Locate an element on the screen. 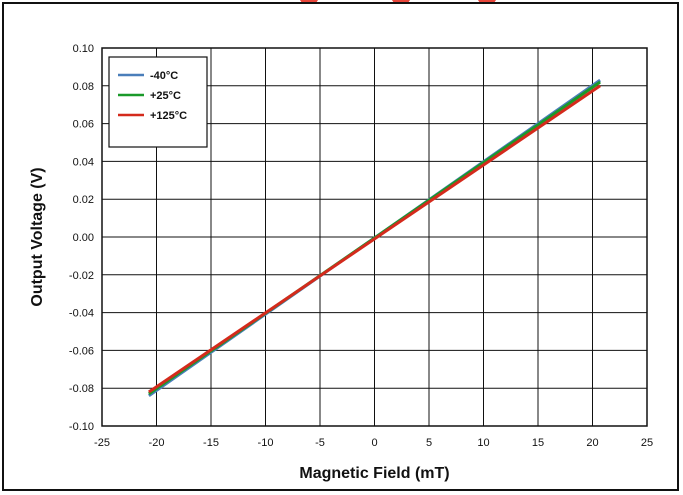 The width and height of the screenshot is (683, 495). y-tick-label: 0.00 is located at coordinates (83, 238).